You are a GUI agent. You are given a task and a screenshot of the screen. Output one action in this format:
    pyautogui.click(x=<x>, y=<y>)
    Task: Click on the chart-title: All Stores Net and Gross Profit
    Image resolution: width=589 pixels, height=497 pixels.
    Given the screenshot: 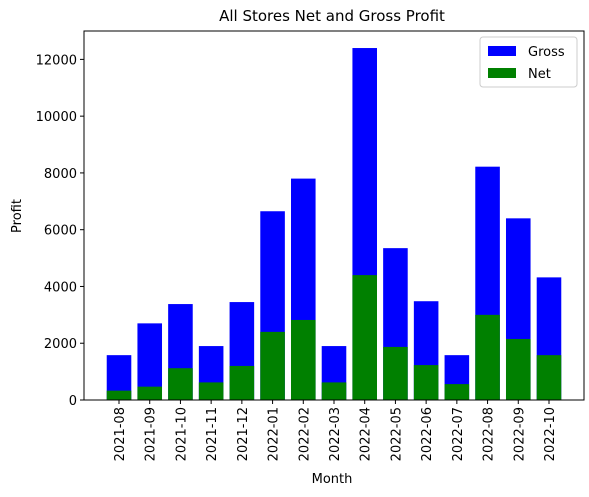 What is the action you would take?
    pyautogui.click(x=332, y=16)
    